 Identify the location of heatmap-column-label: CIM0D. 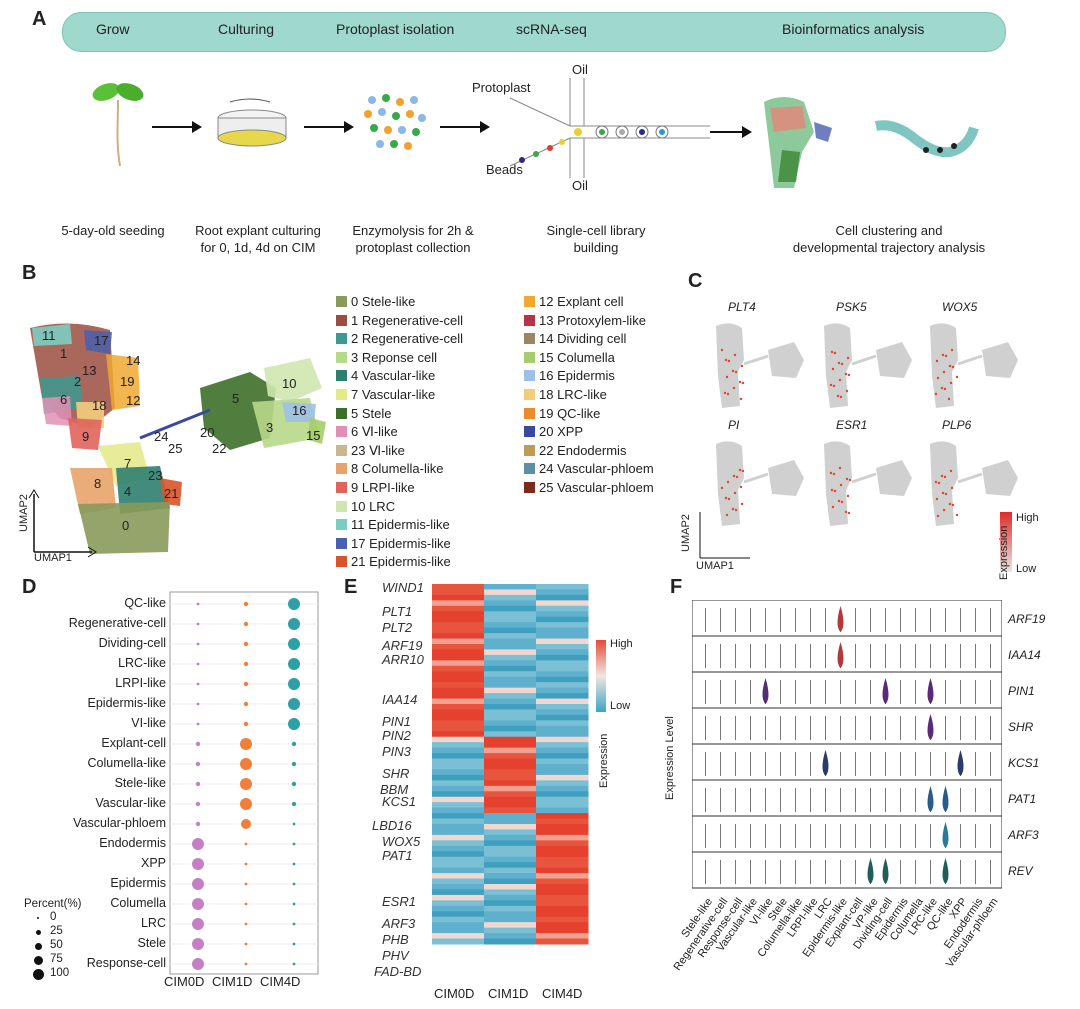
(454, 993).